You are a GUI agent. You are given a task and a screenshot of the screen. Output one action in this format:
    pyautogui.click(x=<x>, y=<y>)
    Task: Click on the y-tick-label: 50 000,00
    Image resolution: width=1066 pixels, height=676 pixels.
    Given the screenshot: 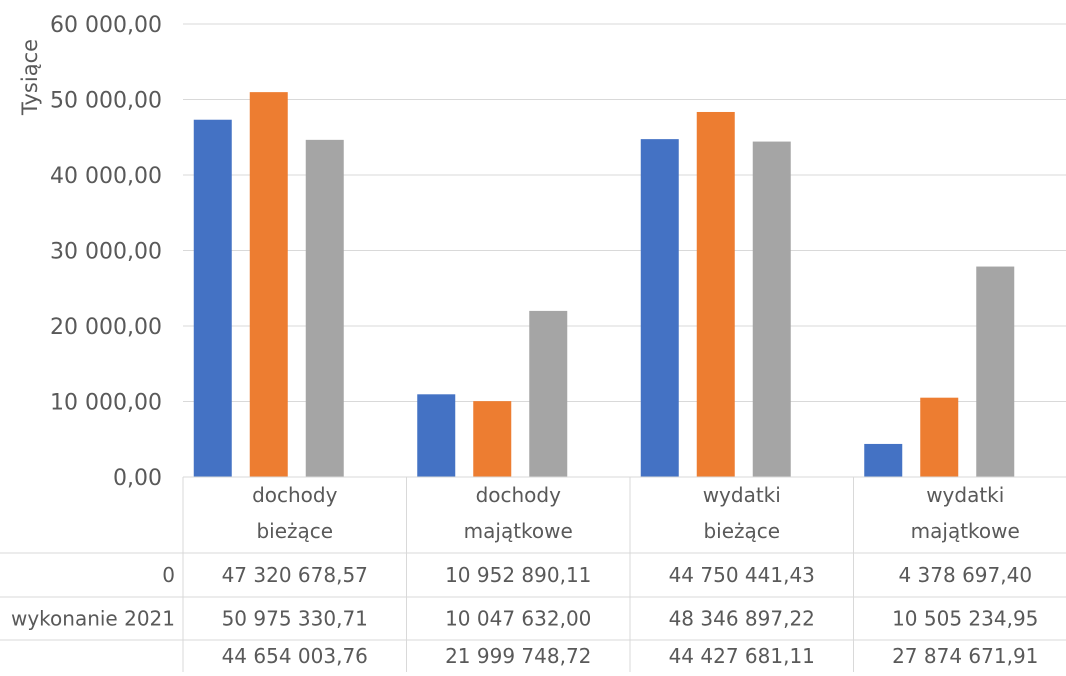 What is the action you would take?
    pyautogui.click(x=106, y=101)
    